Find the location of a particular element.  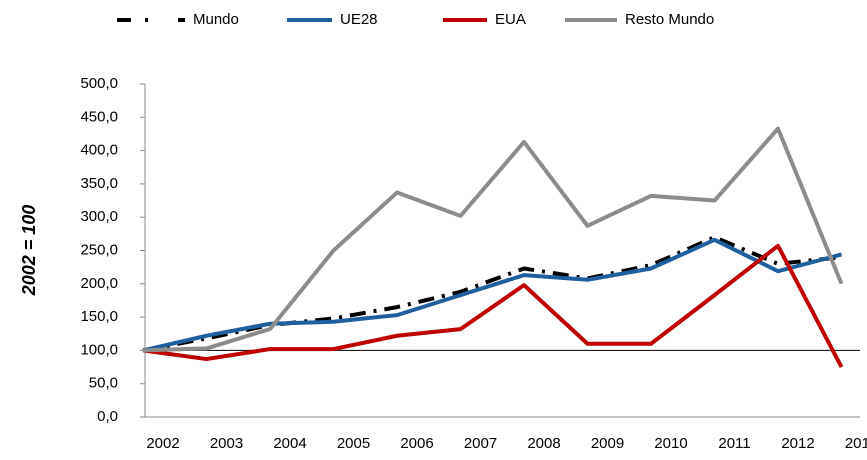

y-tick-label: 300,0 is located at coordinates (99, 216).